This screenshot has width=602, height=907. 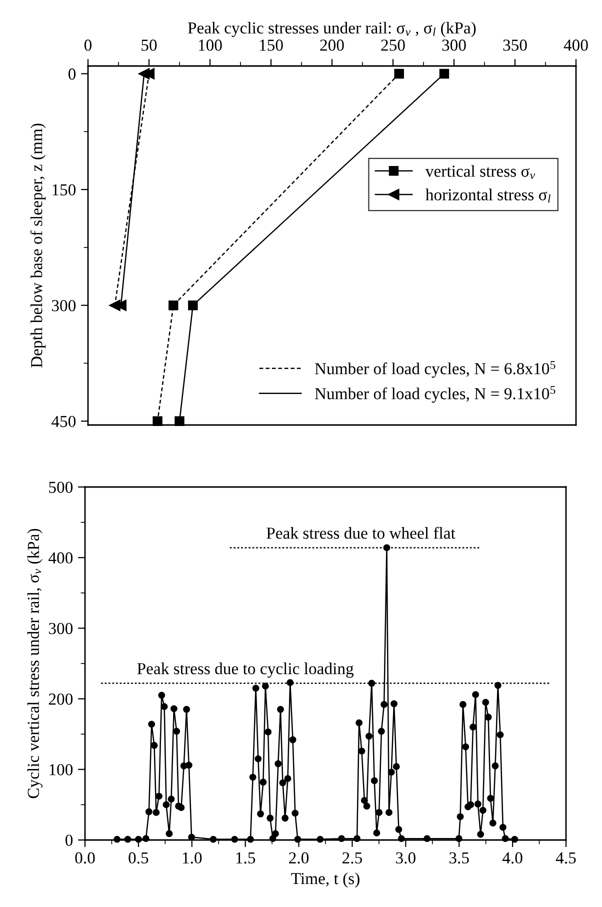 What do you see at coordinates (138, 858) in the screenshot?
I see `x-tick-label: 0.5` at bounding box center [138, 858].